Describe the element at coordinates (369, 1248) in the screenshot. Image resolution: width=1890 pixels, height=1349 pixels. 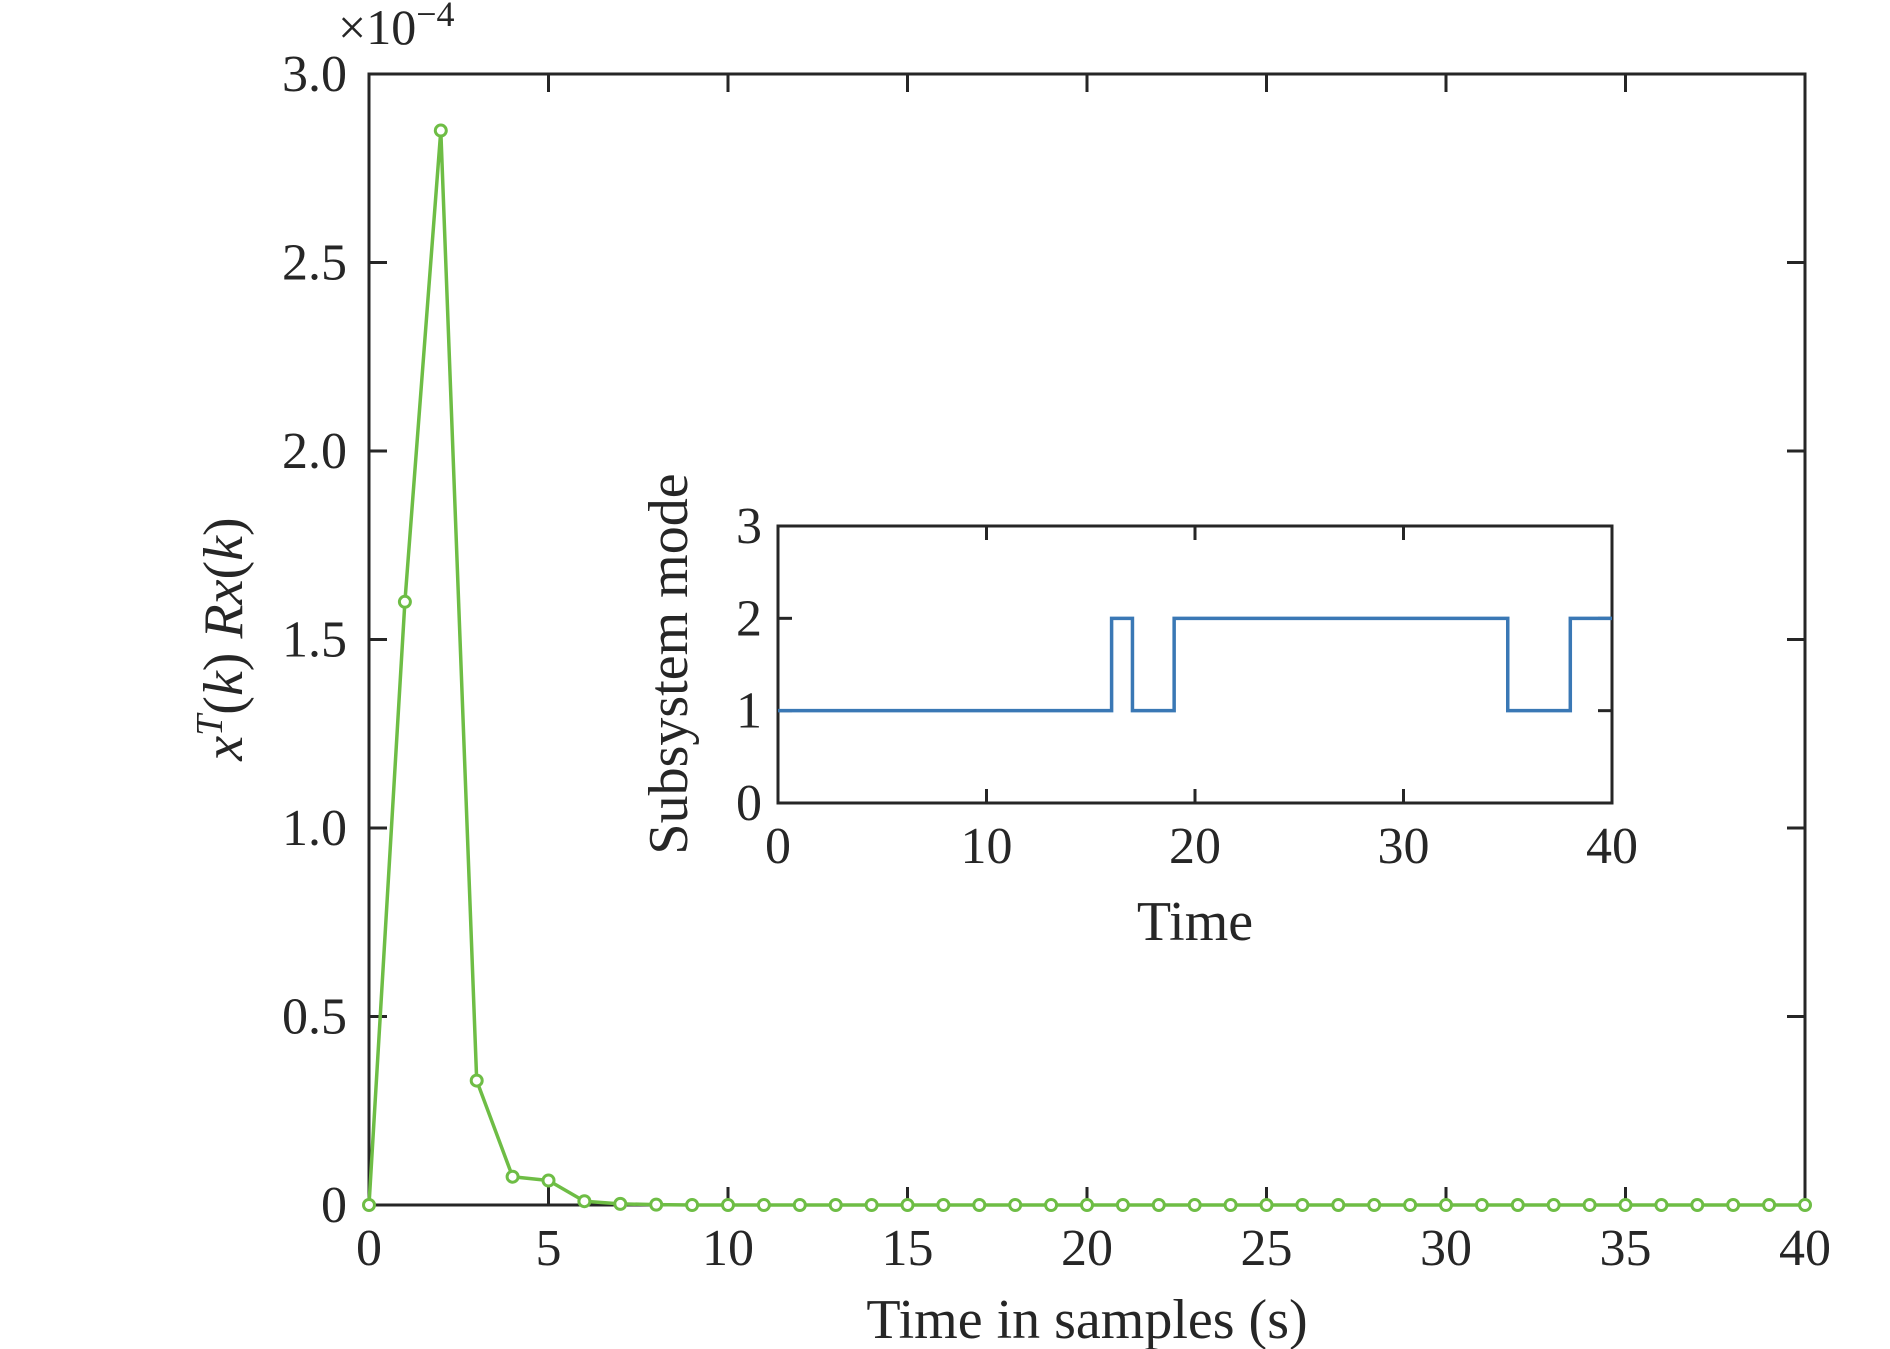
I see `main-x-tick-label: 0` at that location.